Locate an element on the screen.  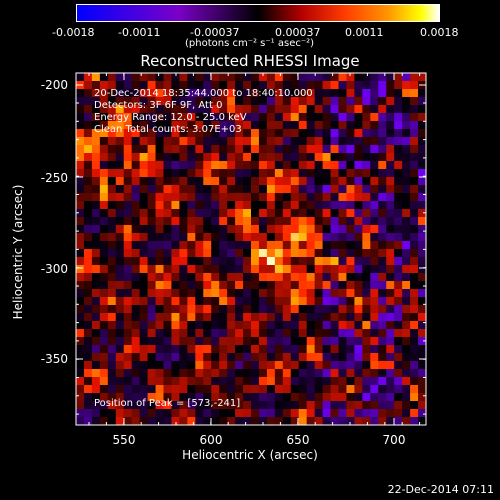
energy-range-label: Energy Range: 12.0 - 25.0 keV is located at coordinates (170, 117).